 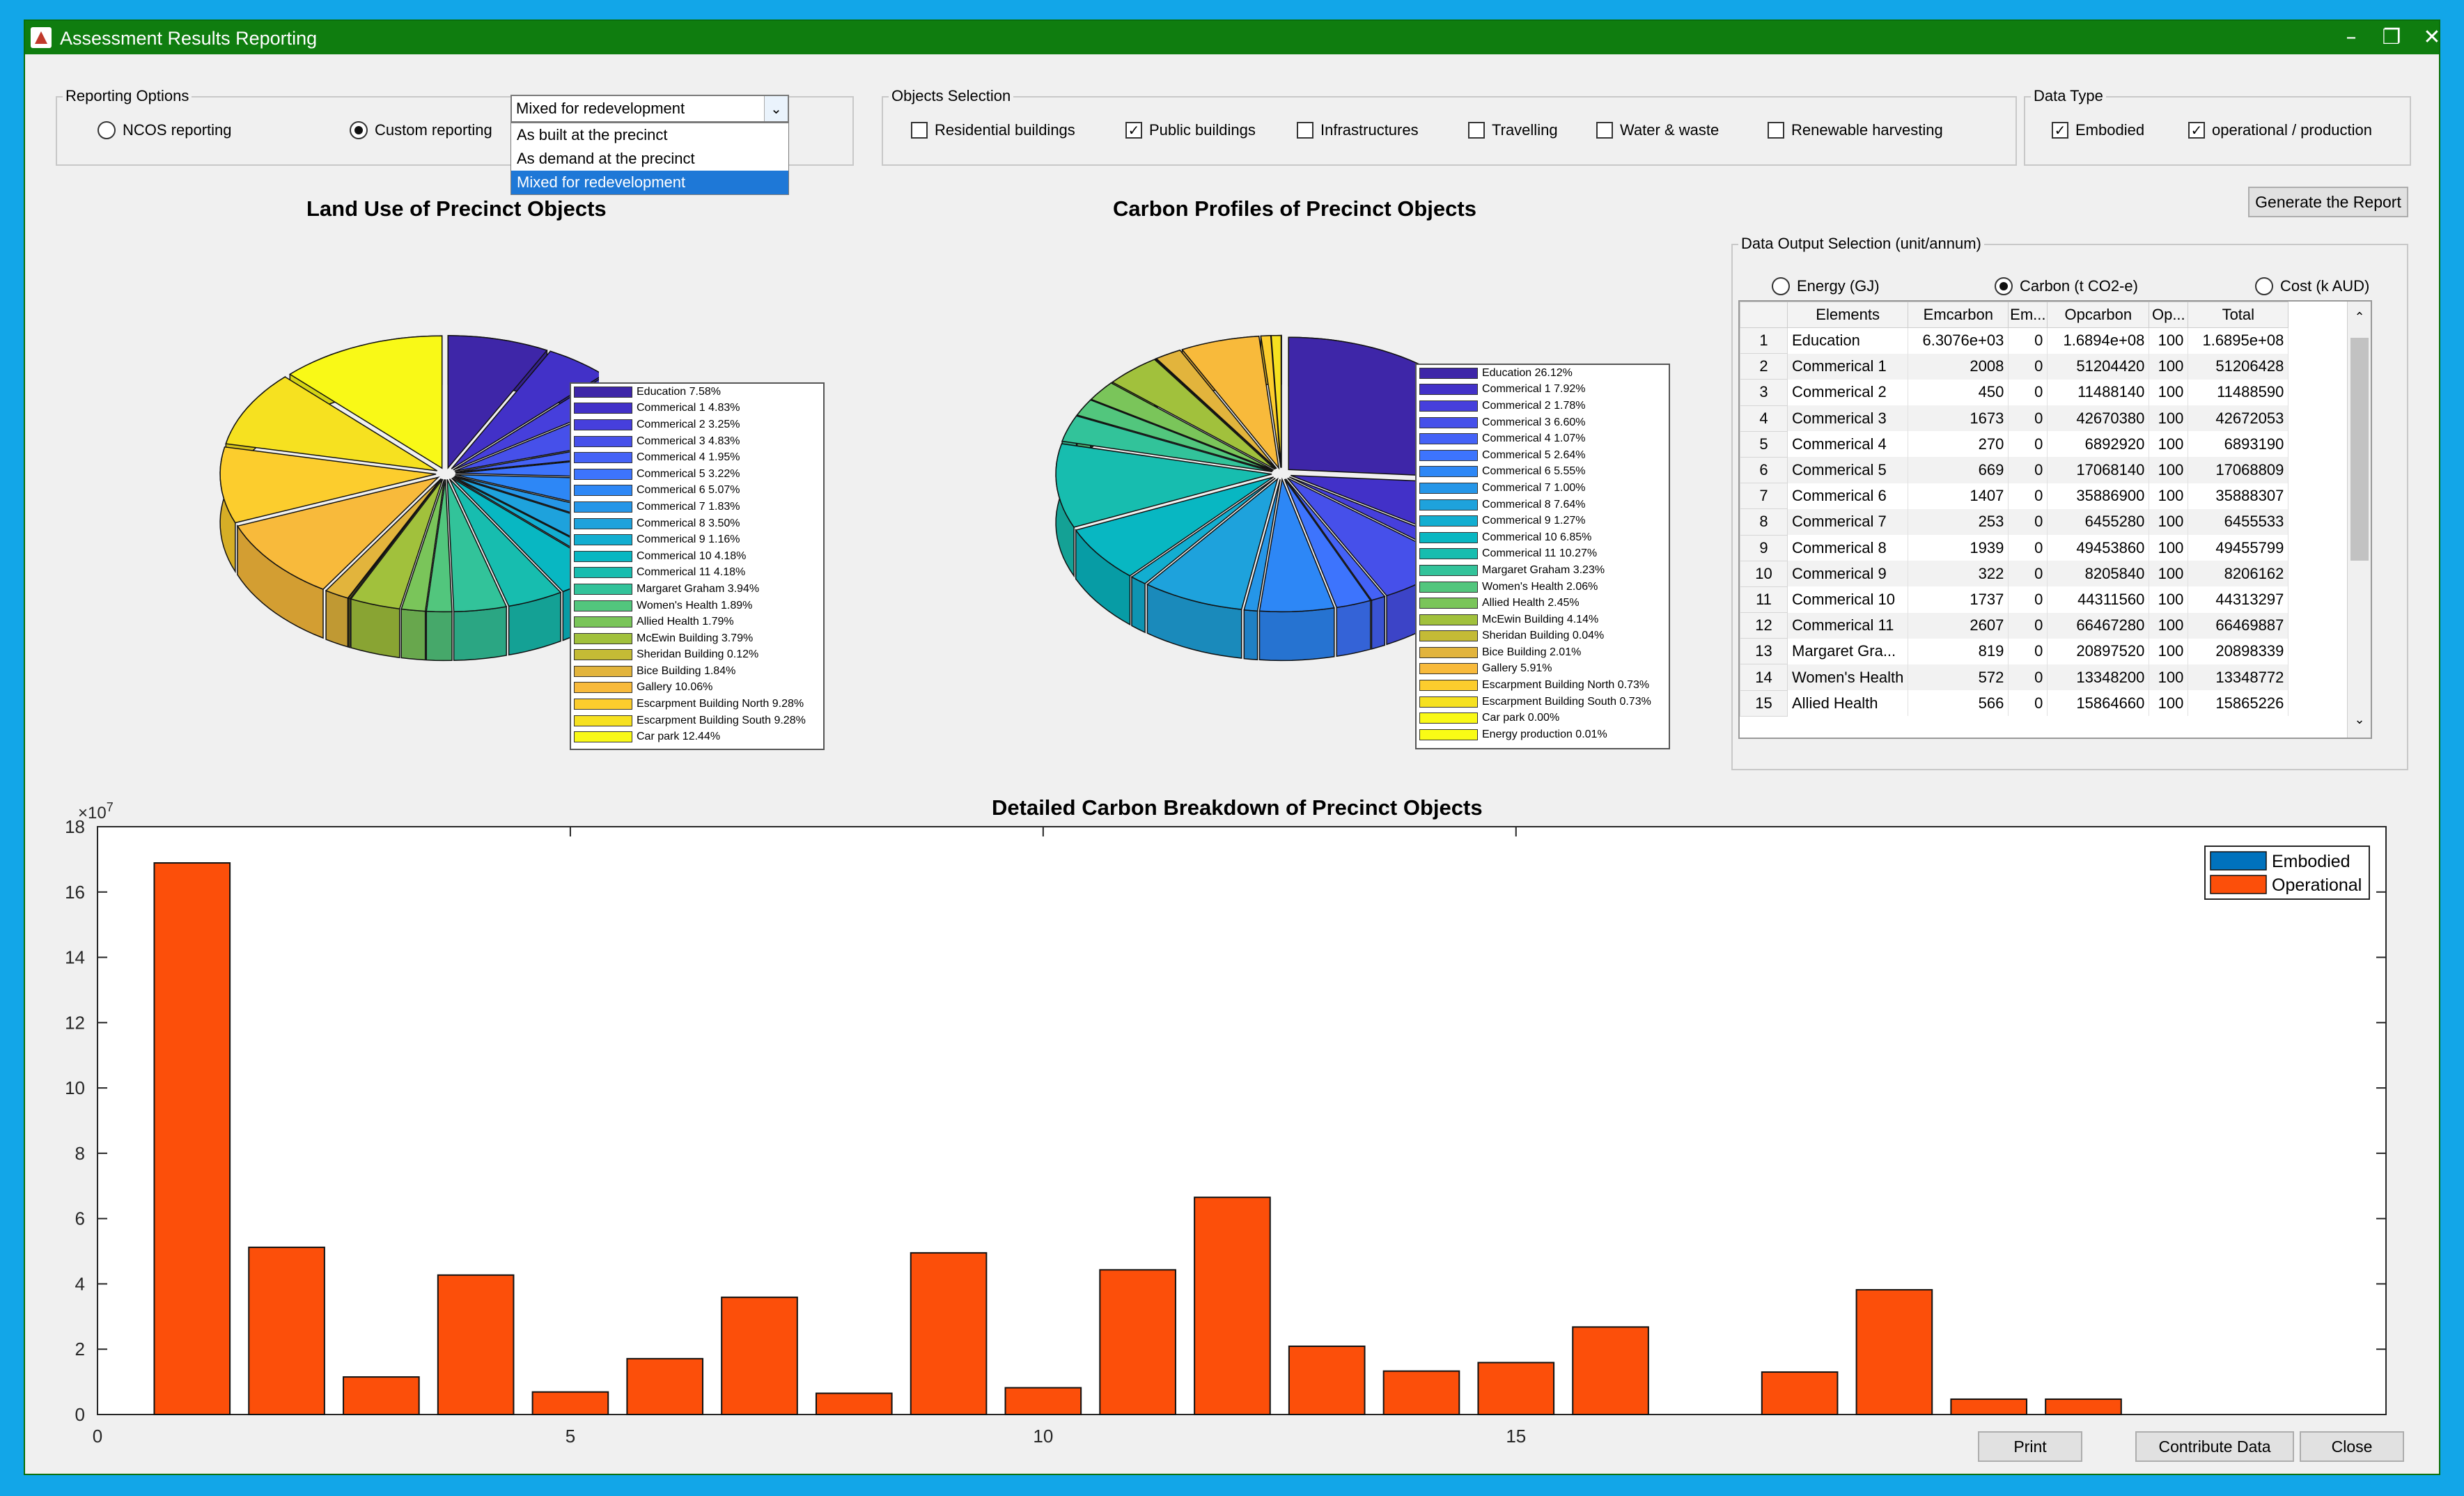 I want to click on radio-icon, so click(x=2264, y=286).